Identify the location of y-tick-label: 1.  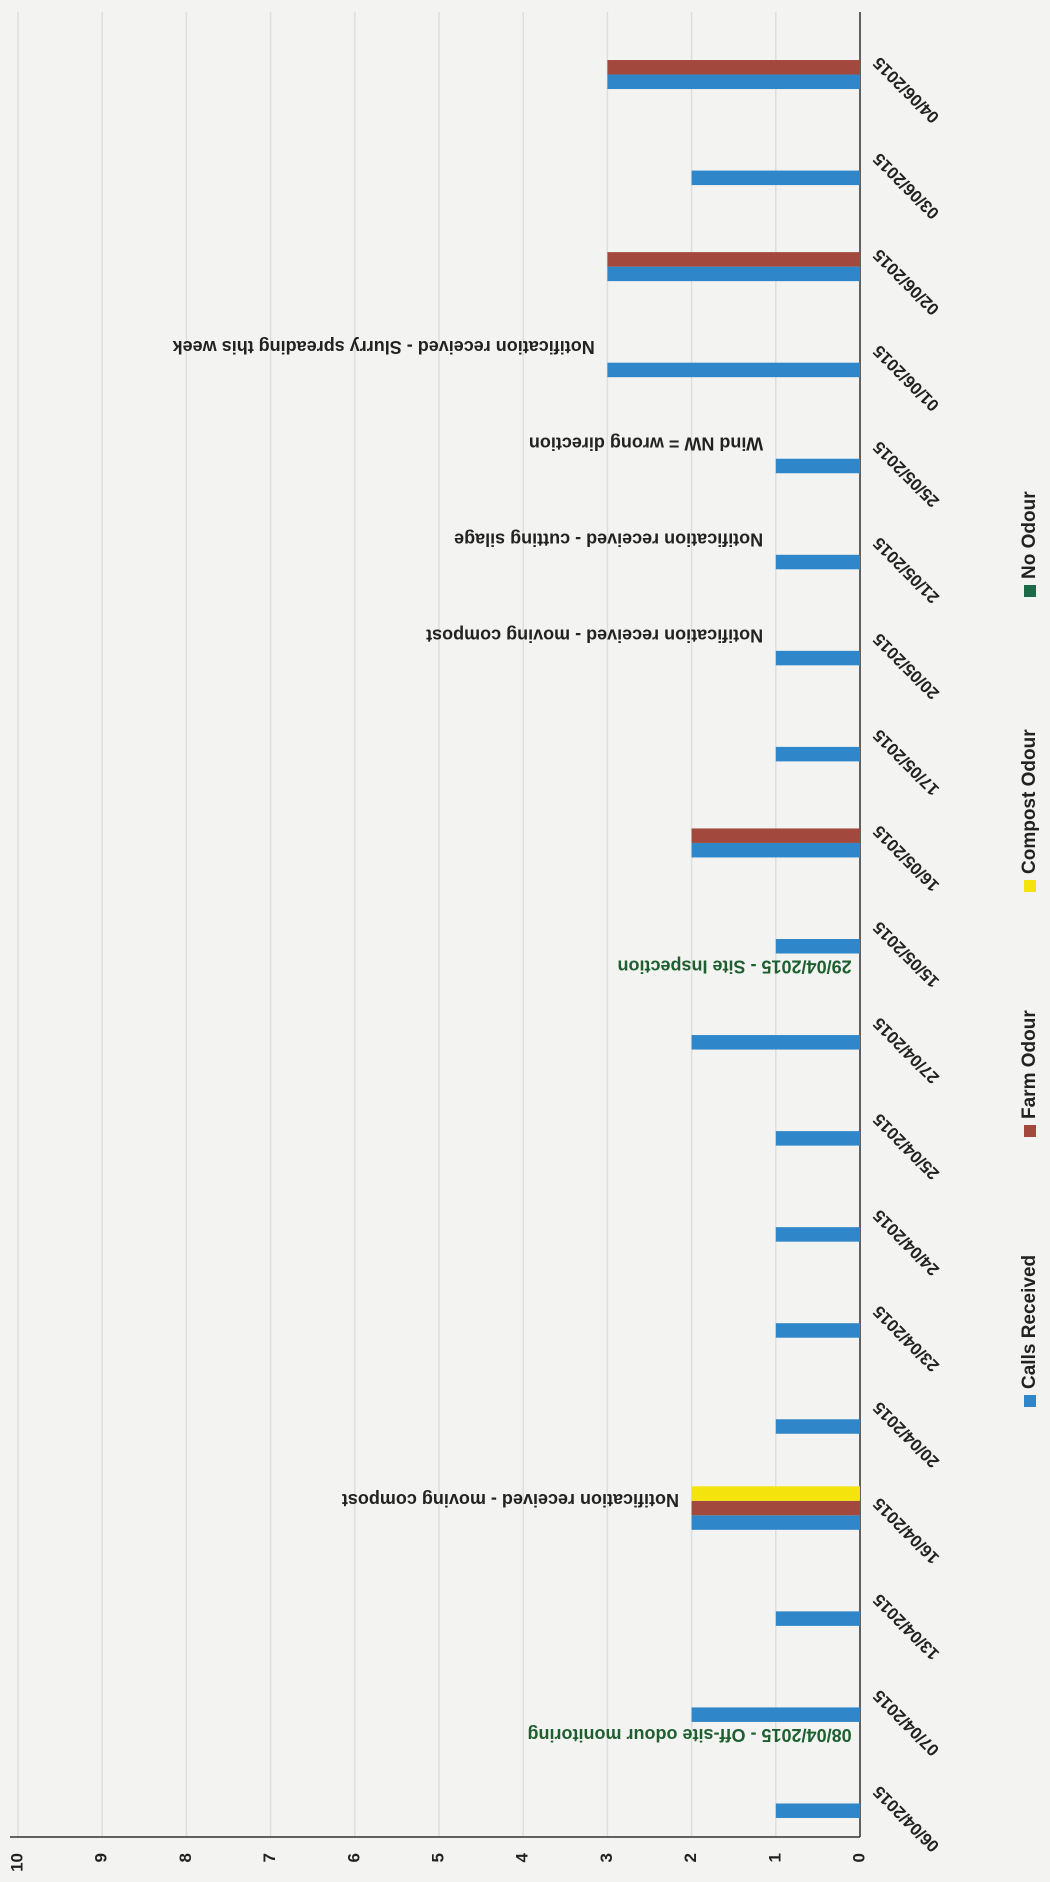
(774, 1857).